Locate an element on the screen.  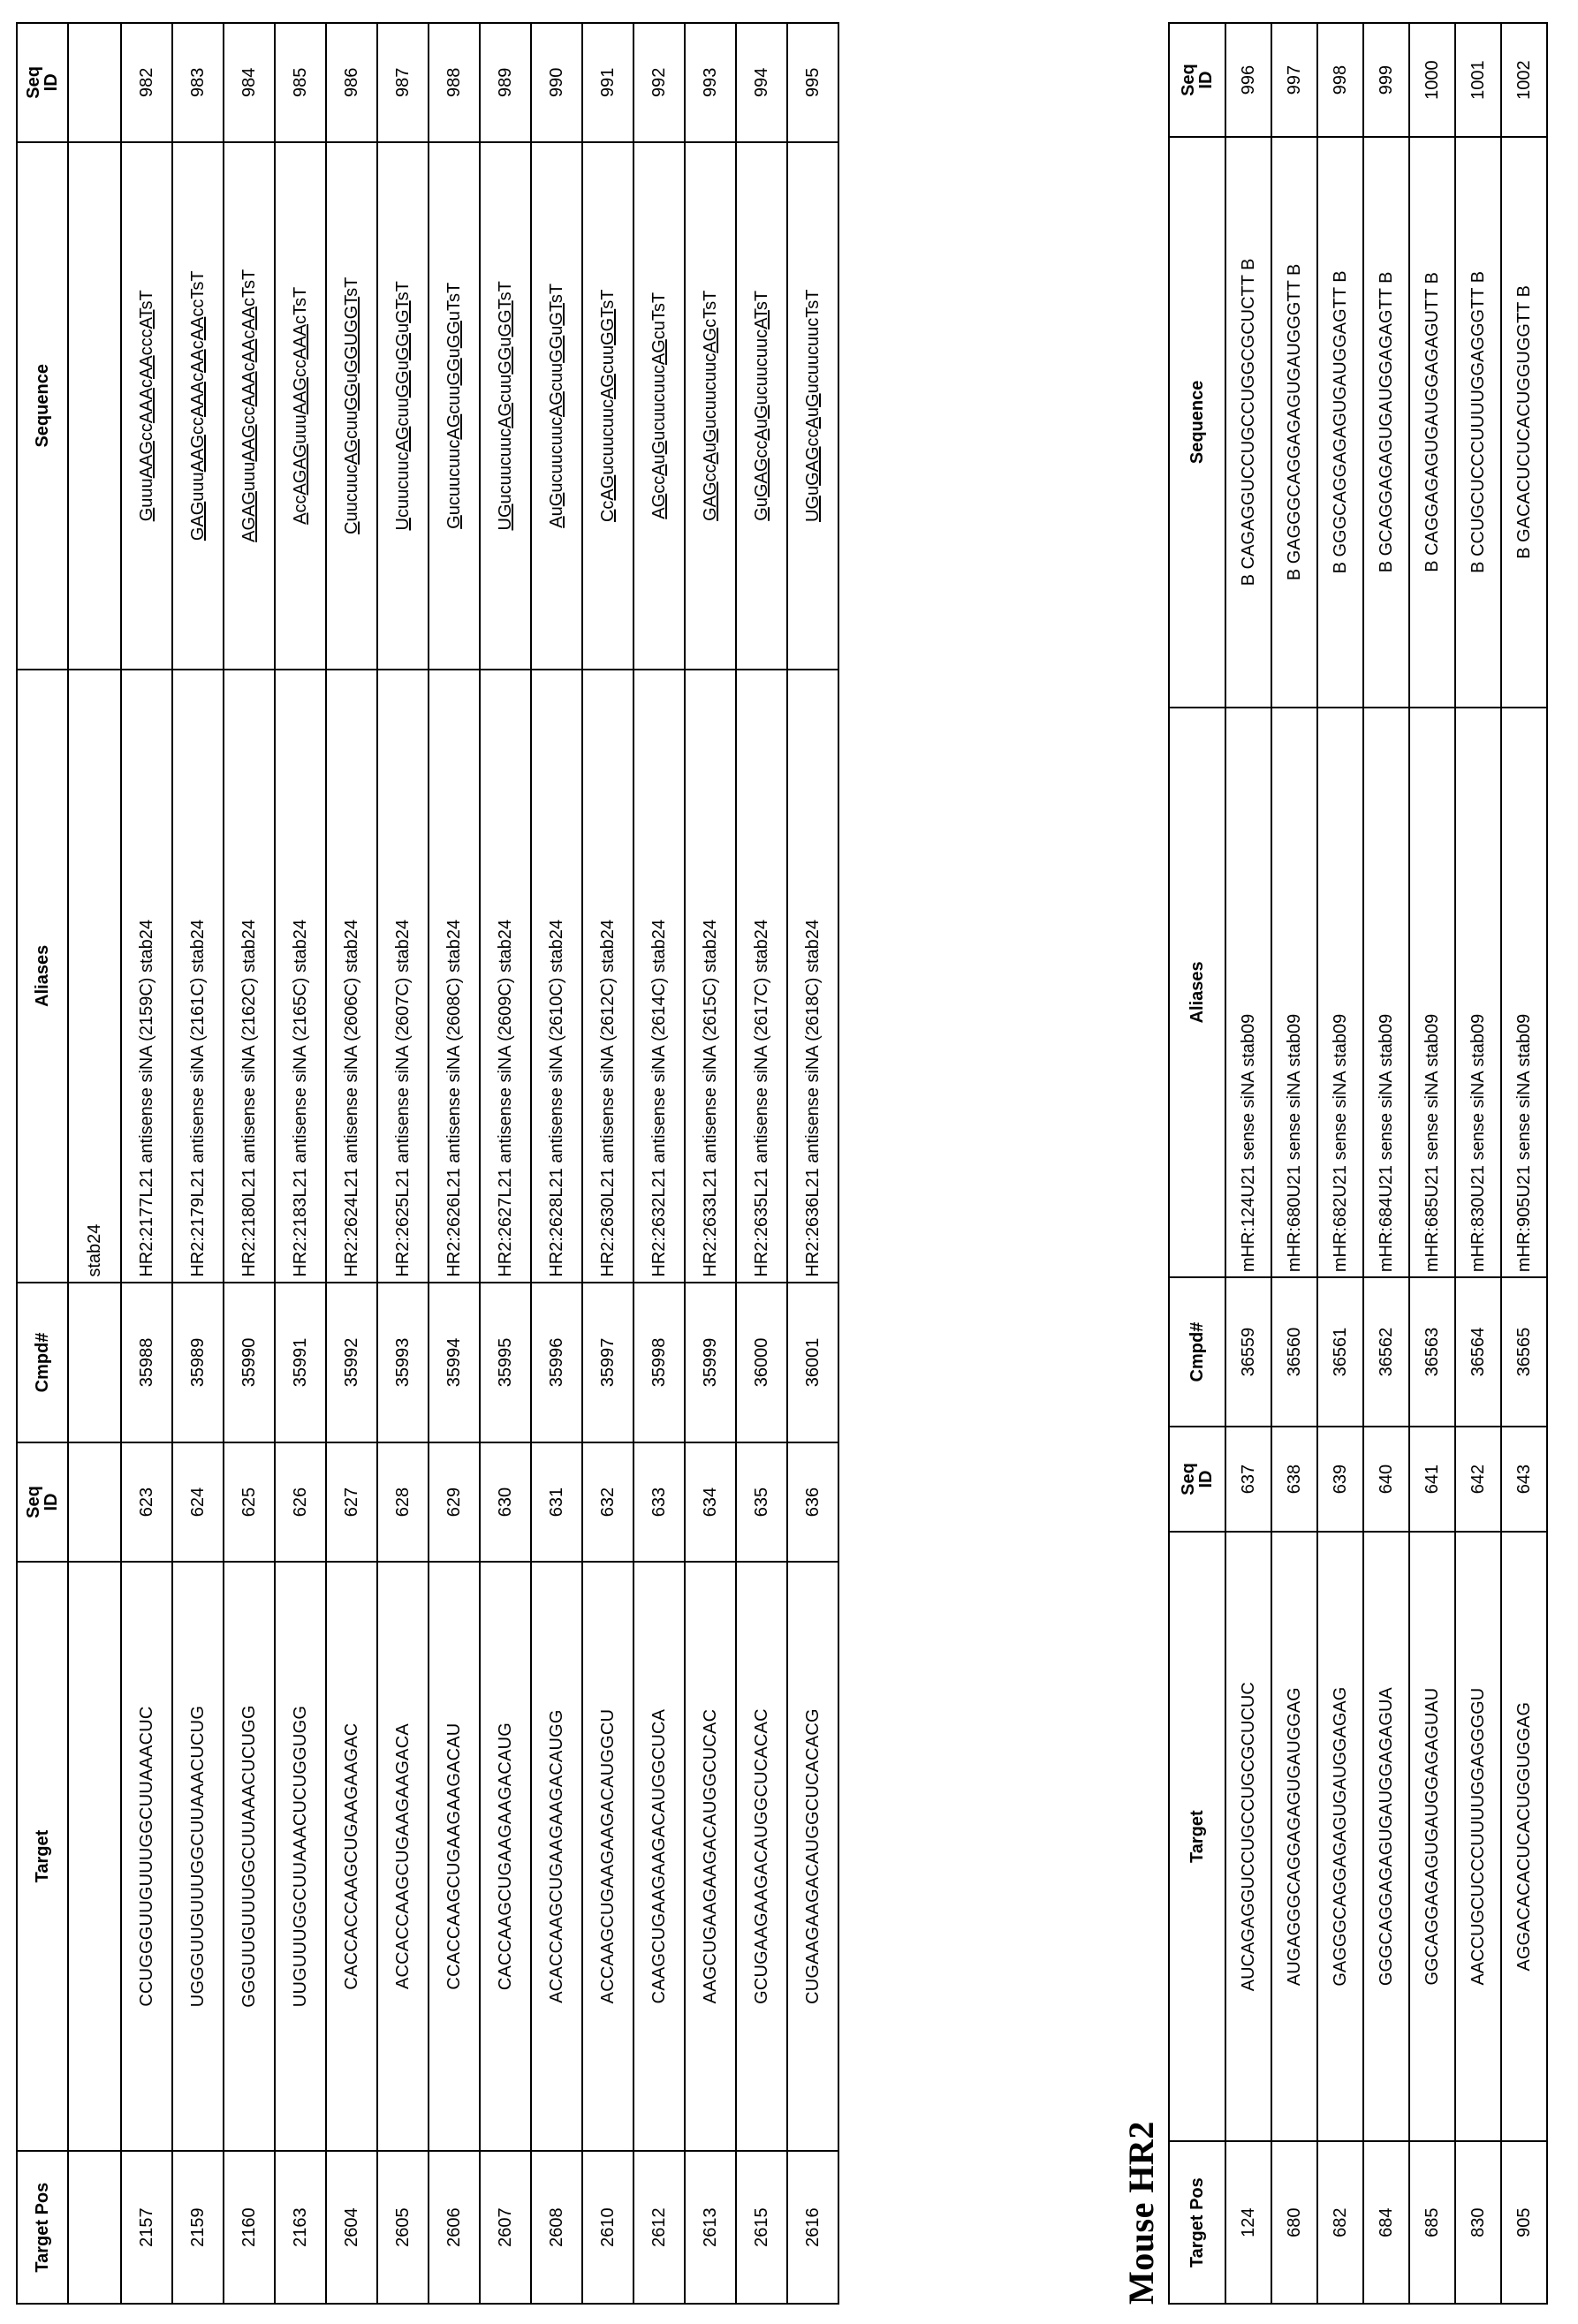
modified-residue-run: AT is located at coordinates (146, 319).